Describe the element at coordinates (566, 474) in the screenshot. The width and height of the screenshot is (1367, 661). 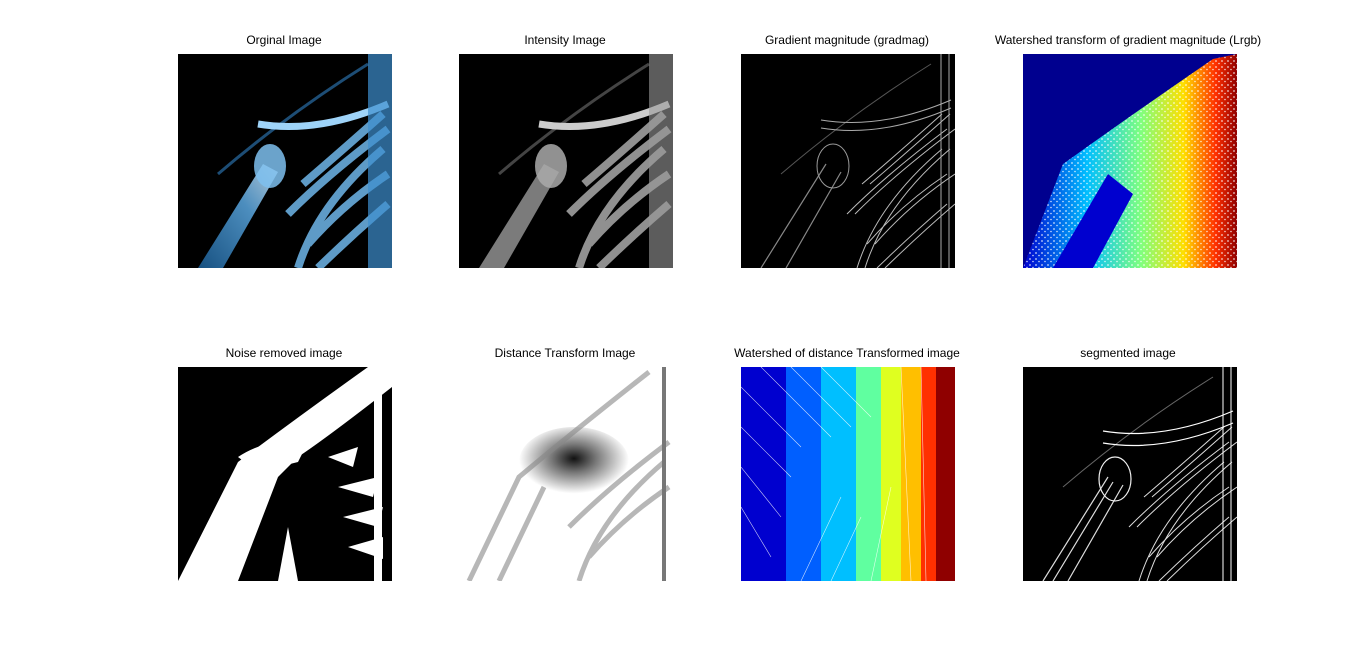
I see `distance-transform-image` at that location.